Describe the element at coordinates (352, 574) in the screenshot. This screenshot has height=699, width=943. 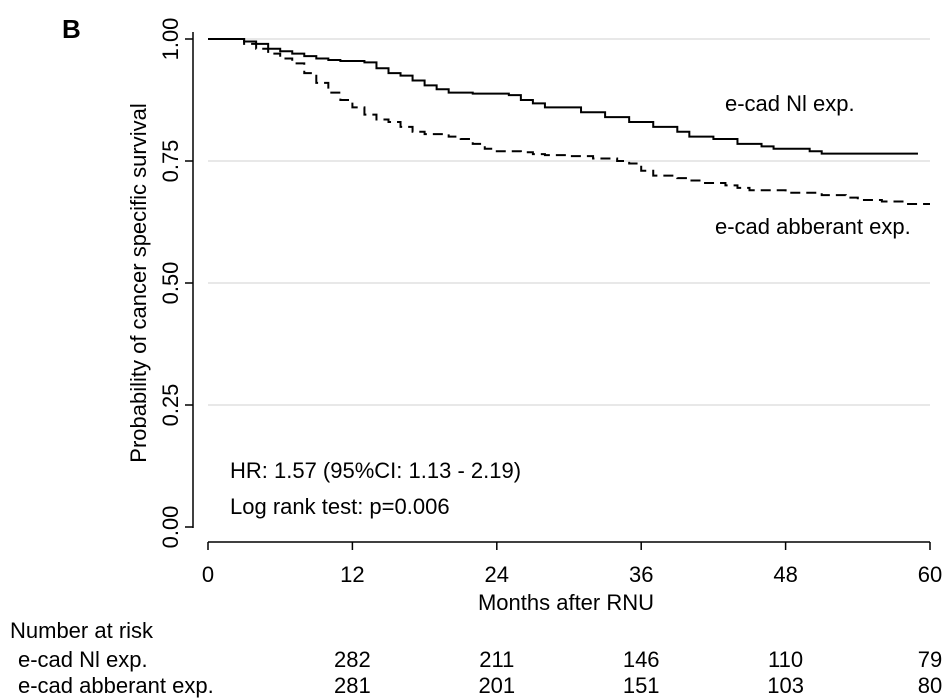
I see `x-tick-label: 12` at that location.